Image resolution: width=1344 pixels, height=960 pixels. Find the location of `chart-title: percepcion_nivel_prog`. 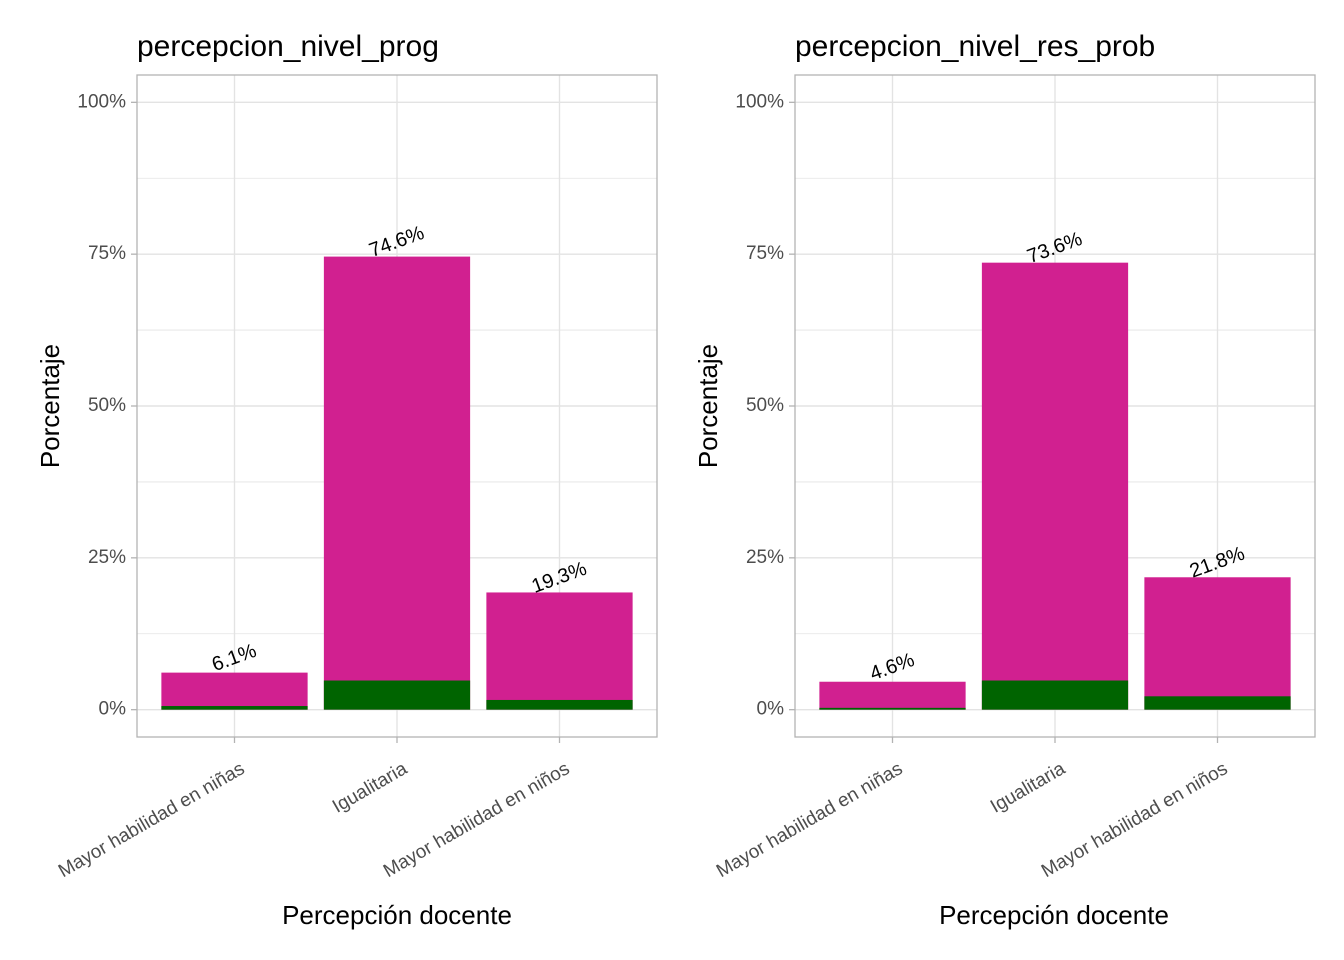

chart-title: percepcion_nivel_prog is located at coordinates (288, 46).